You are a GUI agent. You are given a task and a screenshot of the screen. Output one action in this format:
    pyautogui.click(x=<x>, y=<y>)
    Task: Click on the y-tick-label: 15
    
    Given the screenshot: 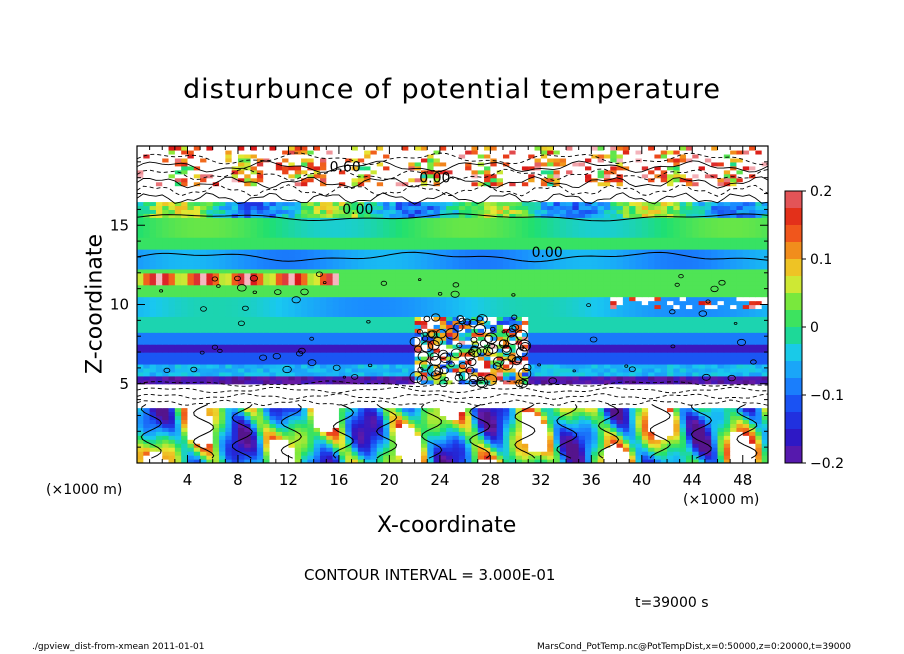 What is the action you would take?
    pyautogui.click(x=119, y=225)
    